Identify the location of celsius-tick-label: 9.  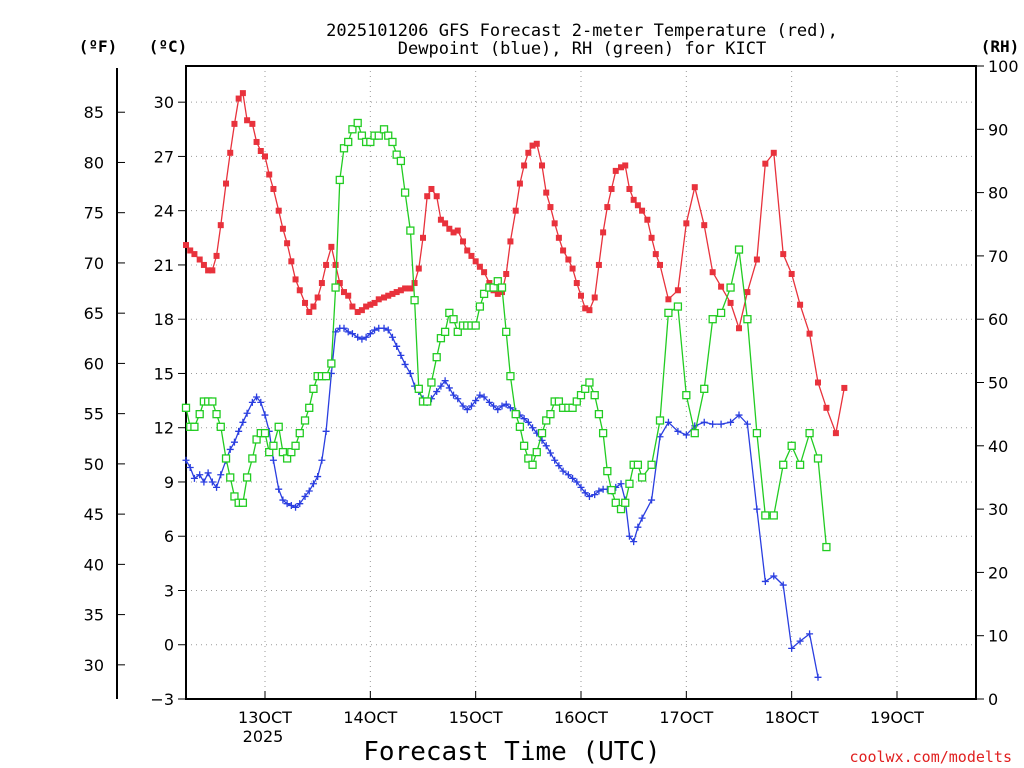
(169, 482).